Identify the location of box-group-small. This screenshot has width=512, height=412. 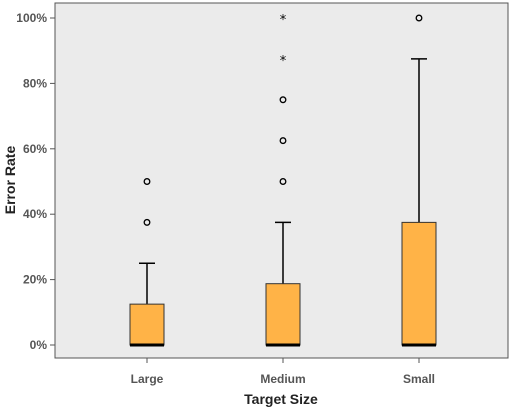
(419, 180).